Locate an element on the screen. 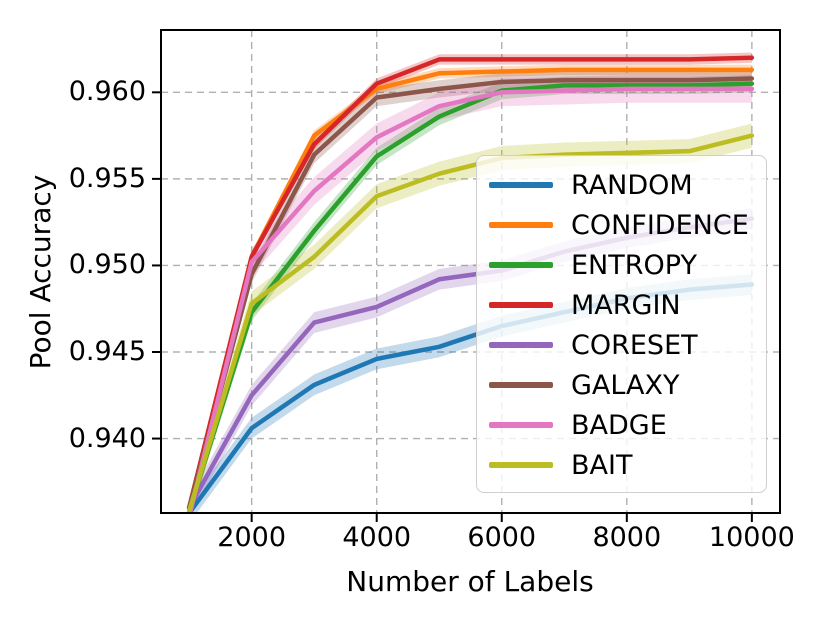 The height and width of the screenshot is (623, 830). legend-label: GALAXY is located at coordinates (625, 385).